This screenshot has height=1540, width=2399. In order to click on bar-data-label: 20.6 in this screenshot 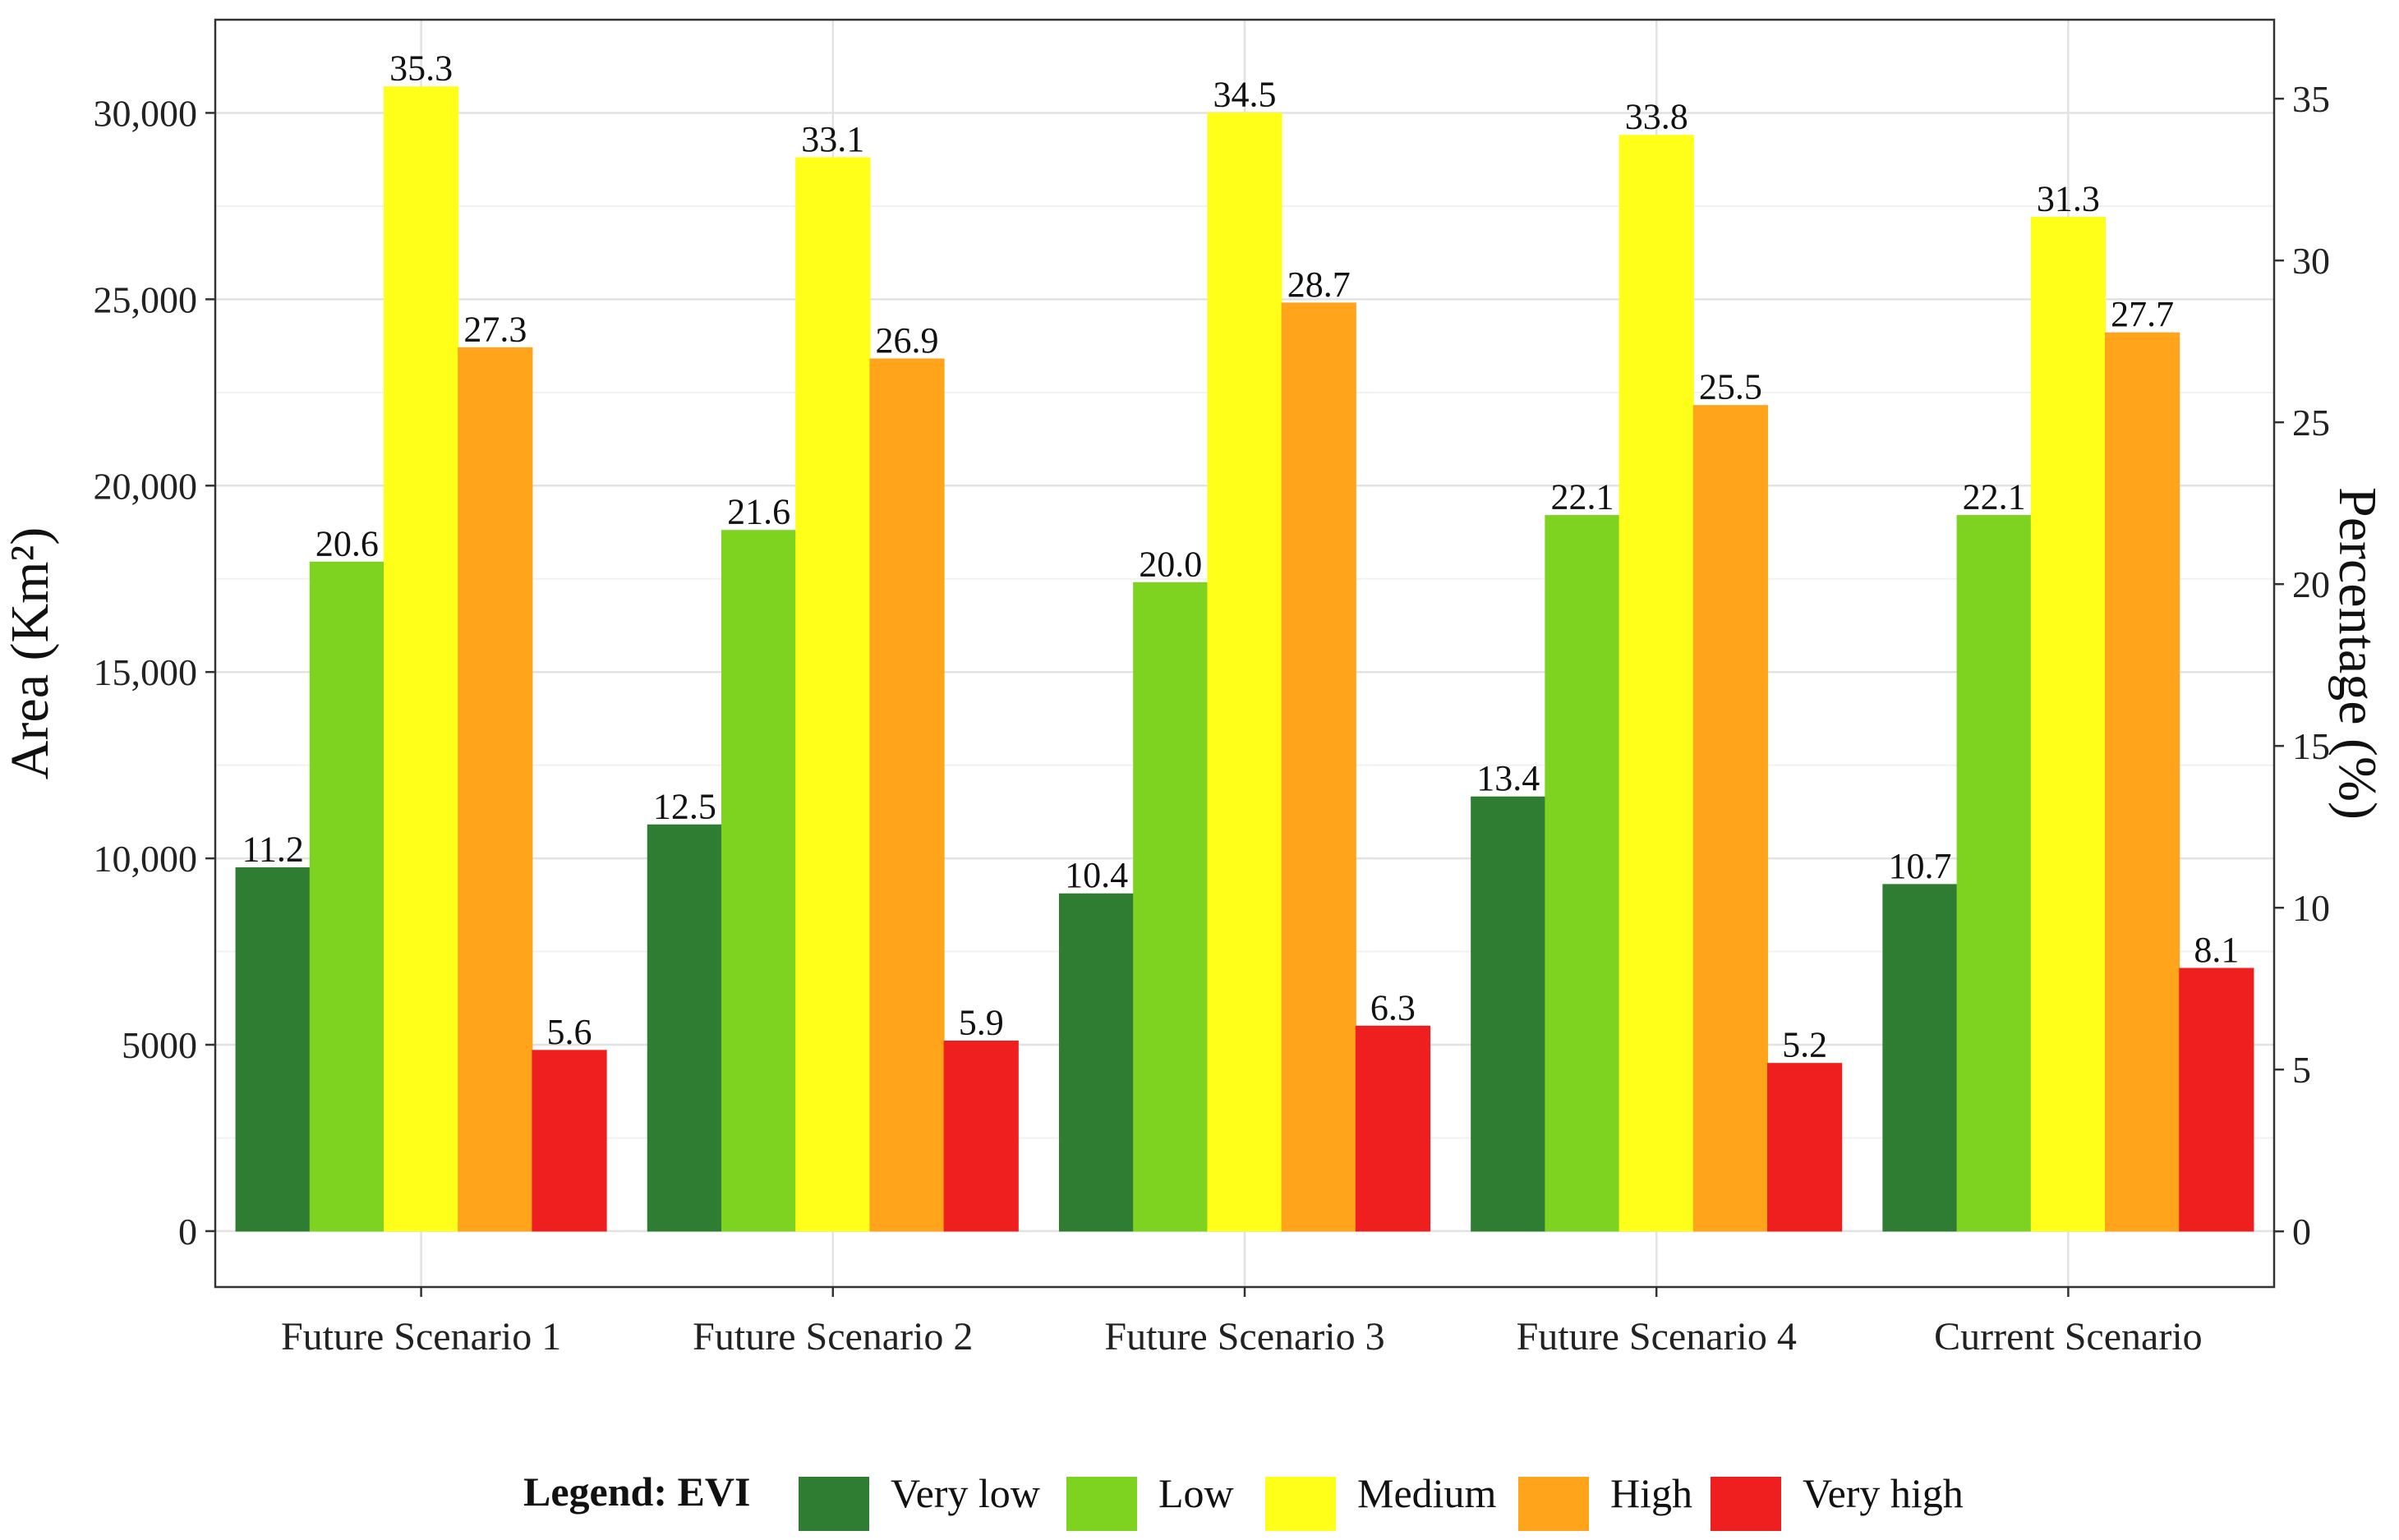, I will do `click(347, 543)`.